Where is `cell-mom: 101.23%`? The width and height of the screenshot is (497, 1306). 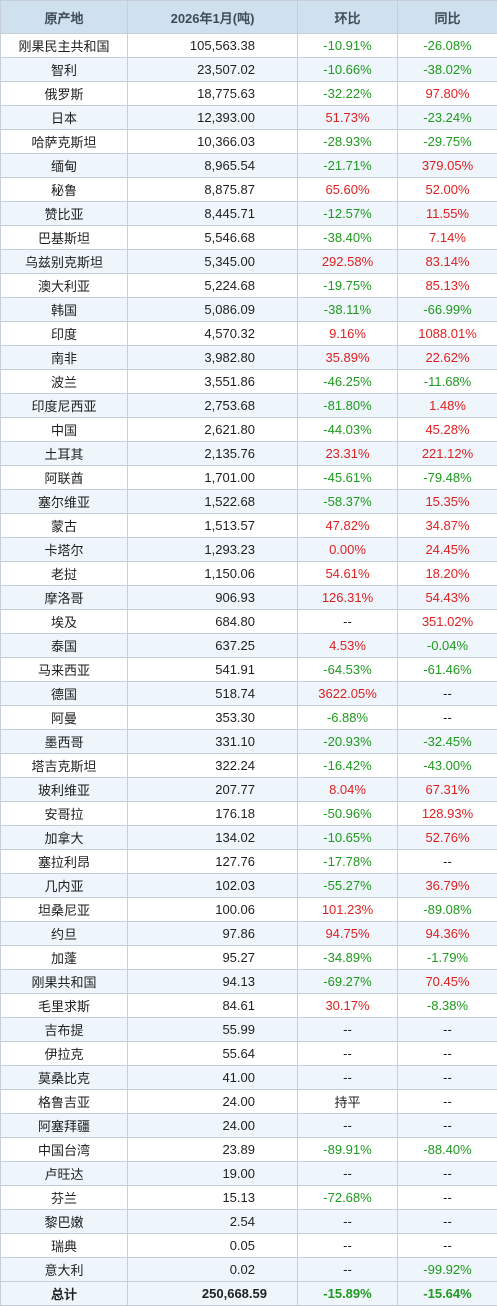
cell-mom: 101.23% is located at coordinates (348, 910).